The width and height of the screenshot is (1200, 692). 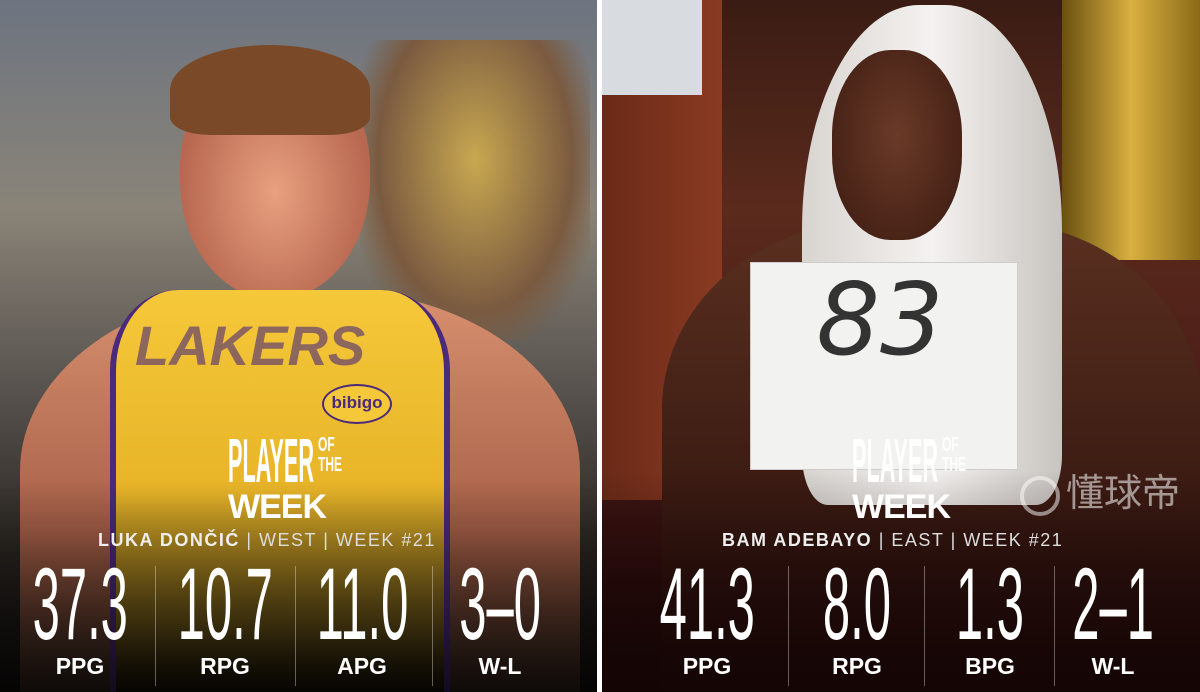 I want to click on player-name: LUKA DONČIĆ, so click(x=169, y=540).